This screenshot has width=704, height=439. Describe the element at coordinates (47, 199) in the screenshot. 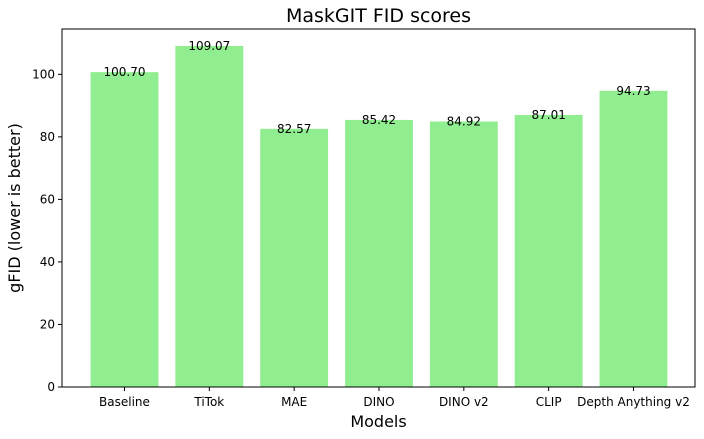

I see `y-tick-label: 60` at that location.